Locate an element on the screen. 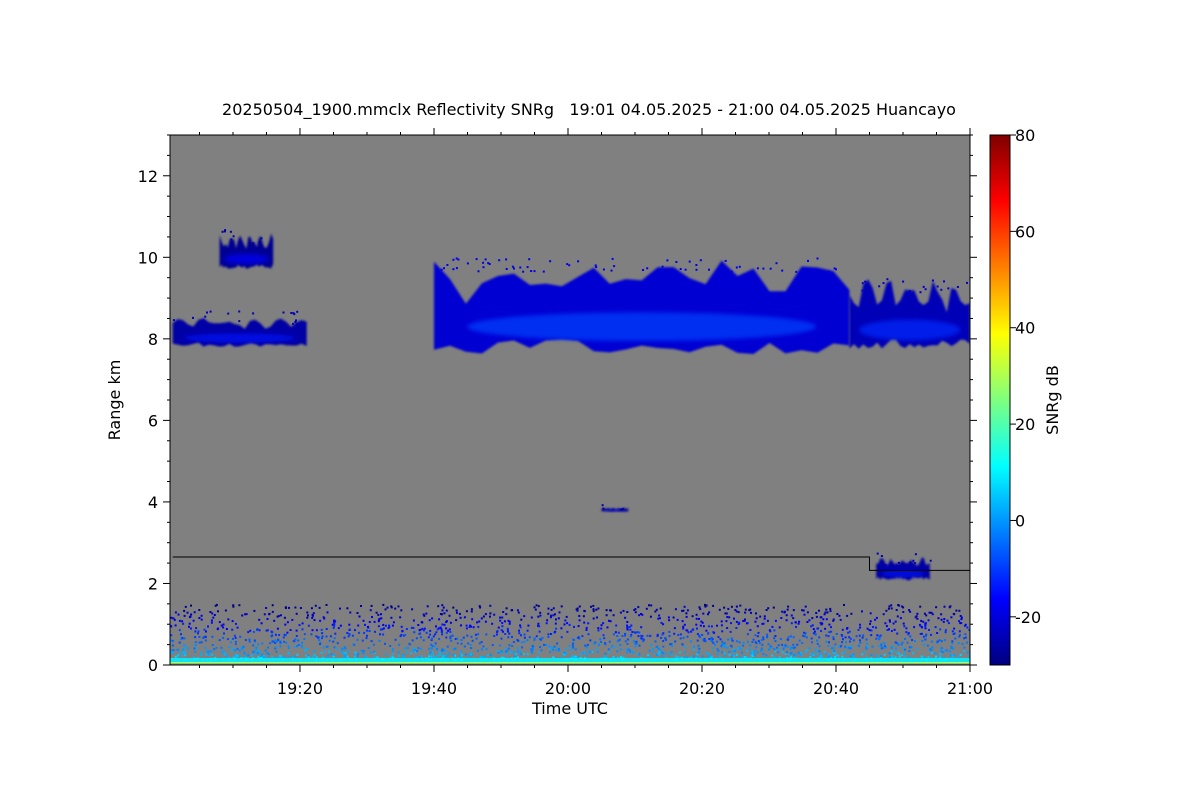  clutter-surface-band is located at coordinates (570, 660).